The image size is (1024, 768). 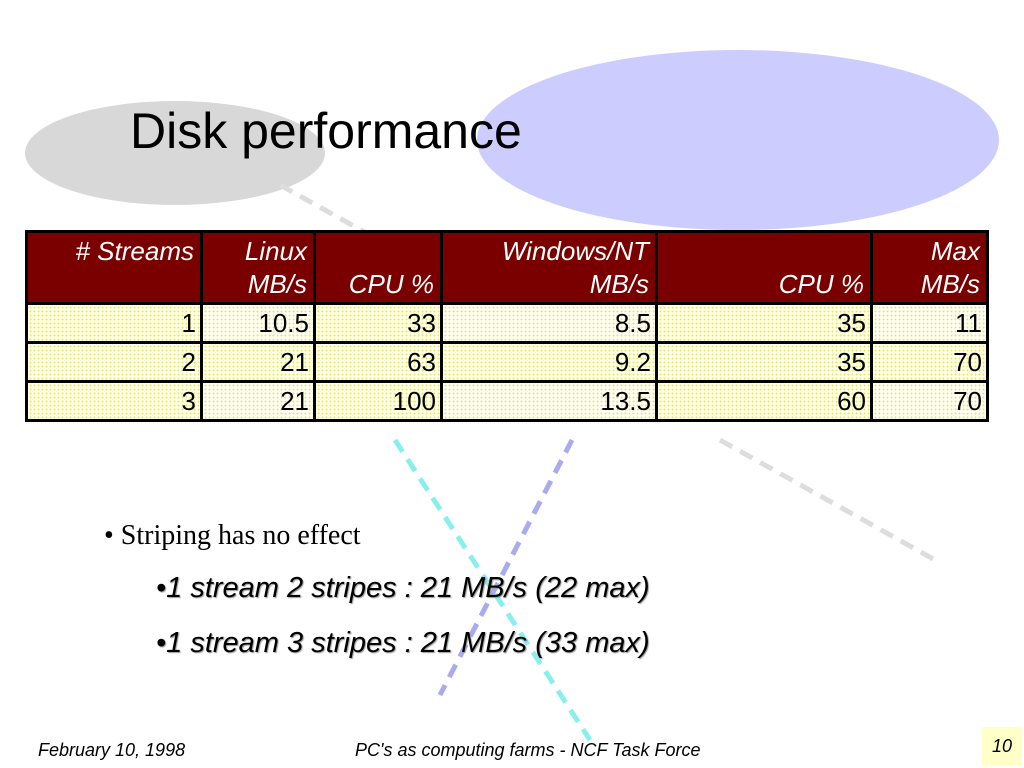 I want to click on page-number: 10, so click(x=1002, y=746).